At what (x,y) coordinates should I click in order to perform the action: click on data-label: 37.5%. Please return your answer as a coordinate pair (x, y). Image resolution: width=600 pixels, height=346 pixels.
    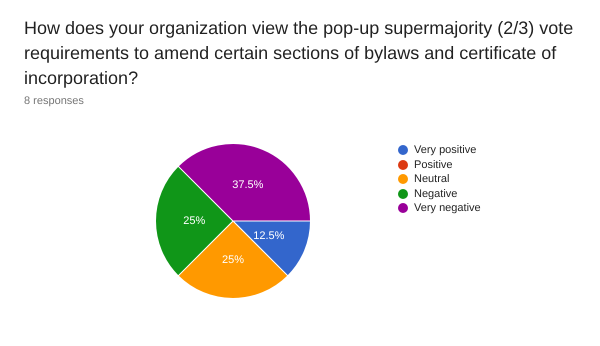
    Looking at the image, I should click on (248, 185).